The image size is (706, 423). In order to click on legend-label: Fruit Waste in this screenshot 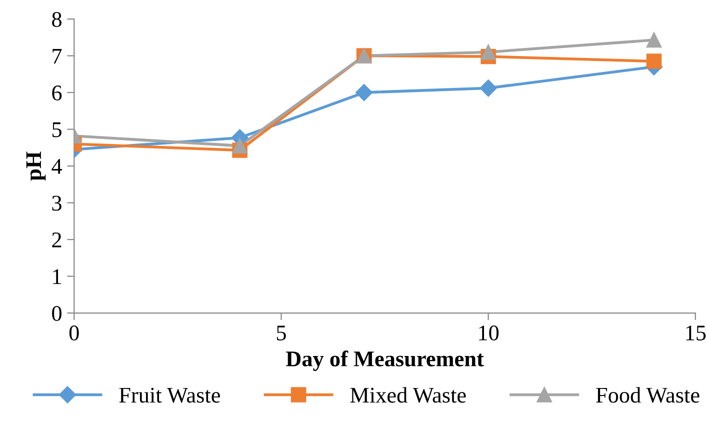, I will do `click(169, 395)`.